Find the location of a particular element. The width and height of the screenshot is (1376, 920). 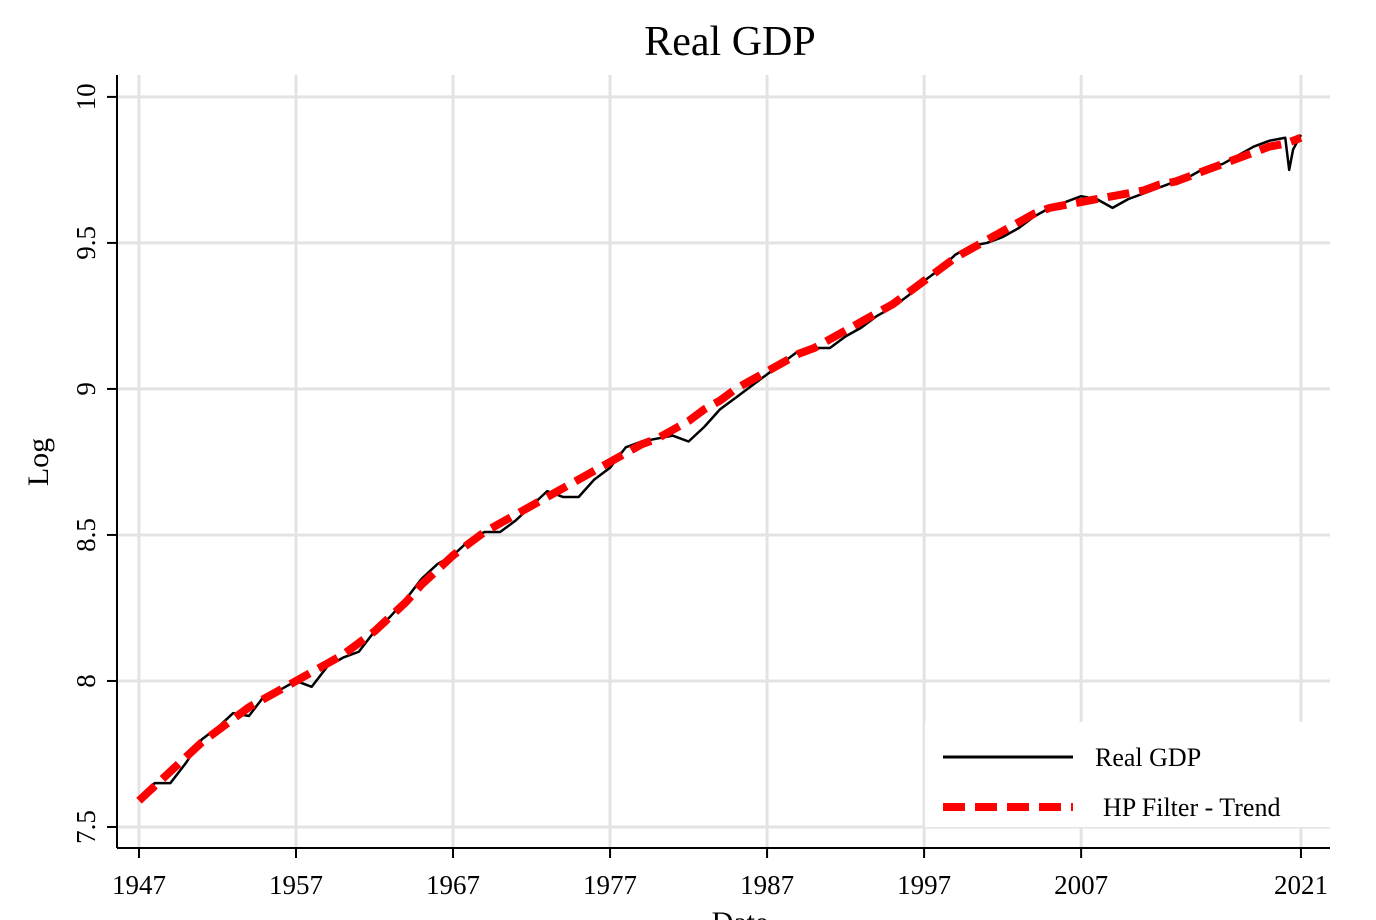

x-tick-label: 2007 is located at coordinates (1081, 885).